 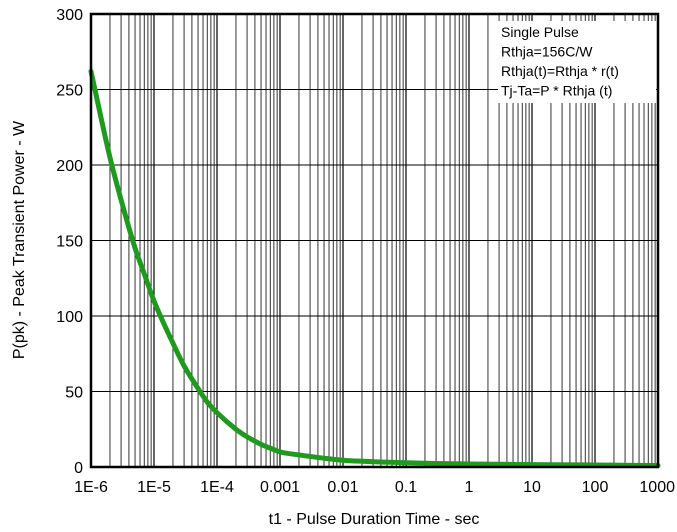 I want to click on annotation-line: Single Pulse, so click(x=540, y=32).